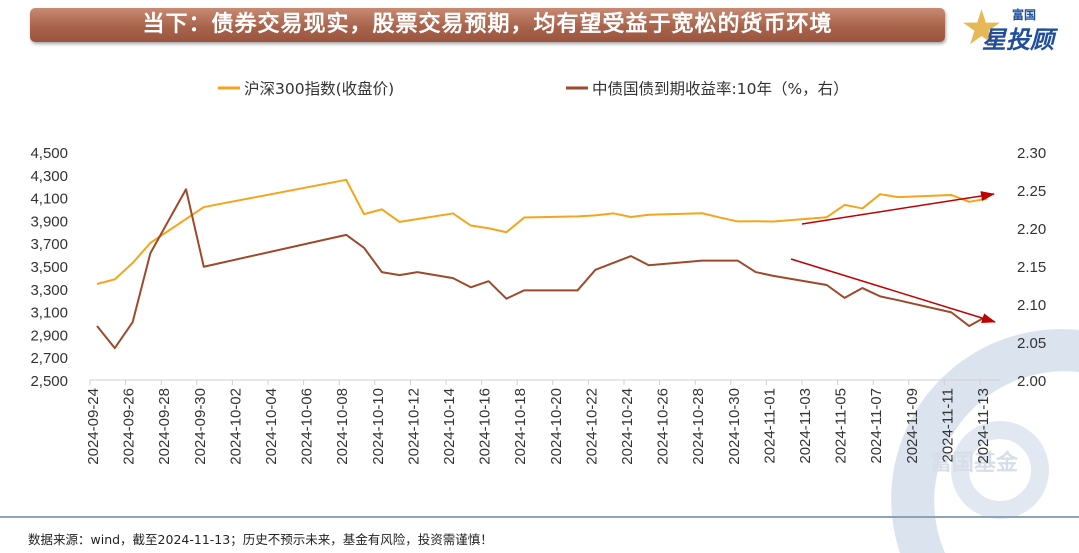 Image resolution: width=1079 pixels, height=553 pixels. What do you see at coordinates (487, 25) in the screenshot?
I see `page-title: 当下：债券交易现实，股票交易预期，均有望受益于宽松的货币环境` at bounding box center [487, 25].